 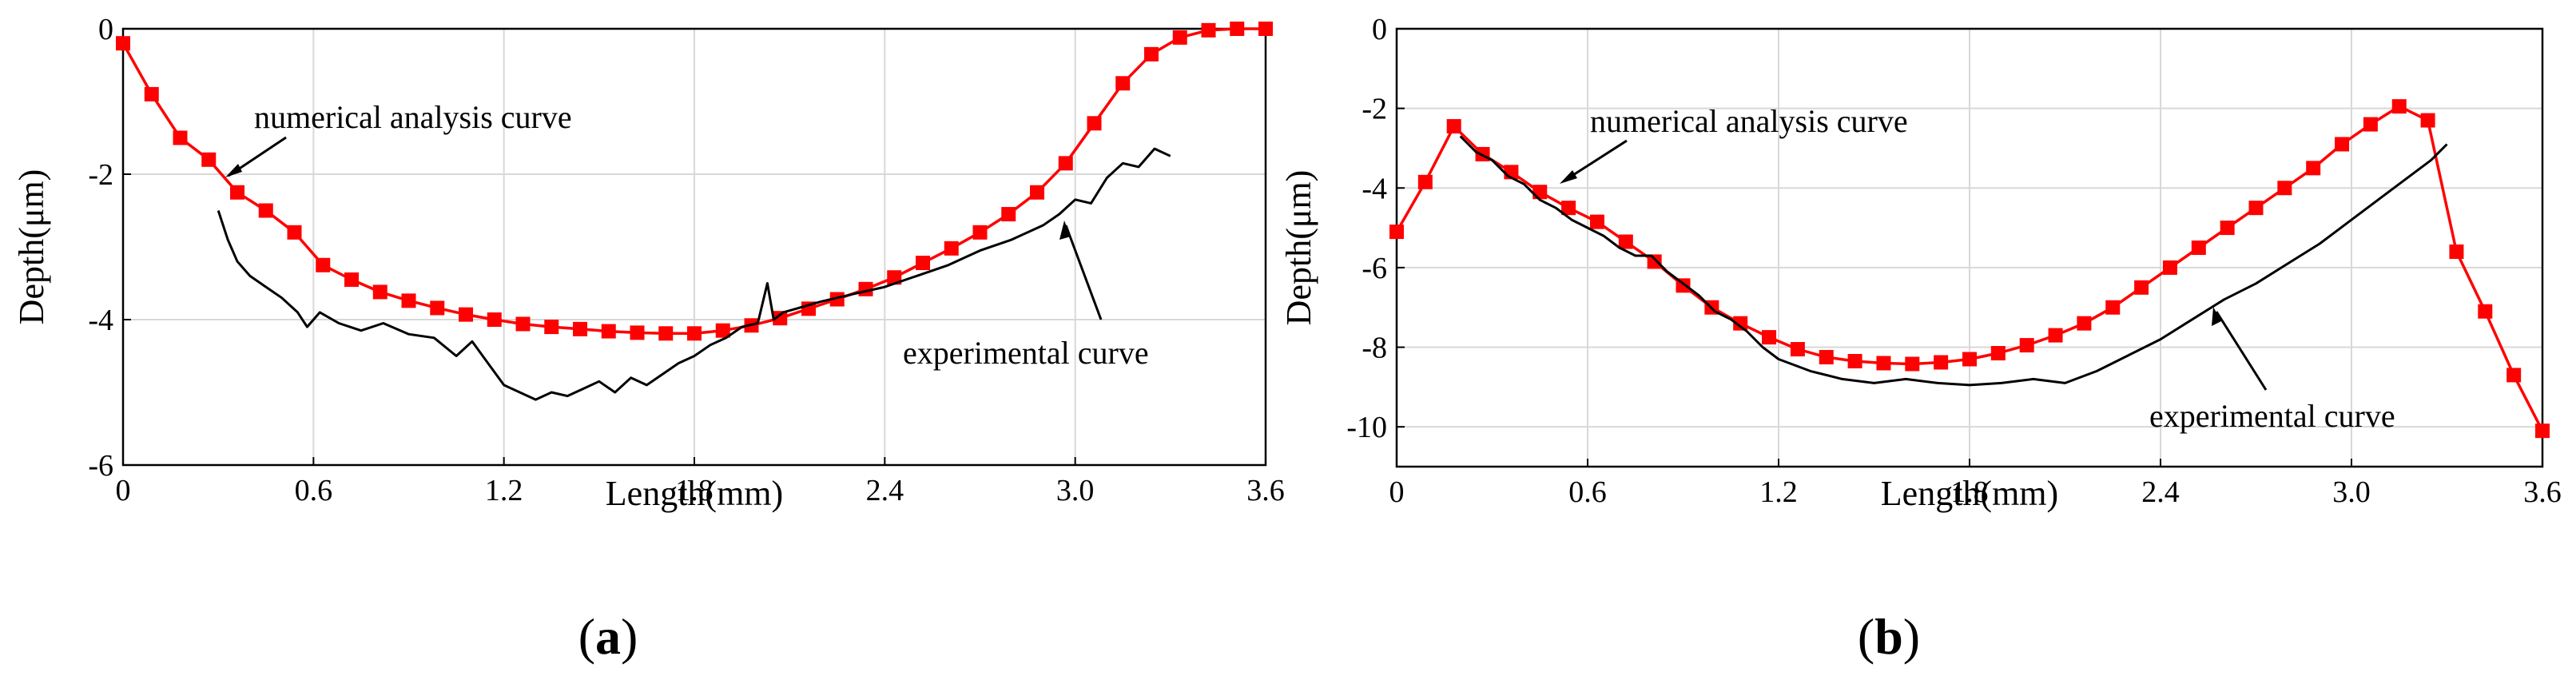 I want to click on annotation-arrowhead-experimental-a, so click(x=1065, y=230).